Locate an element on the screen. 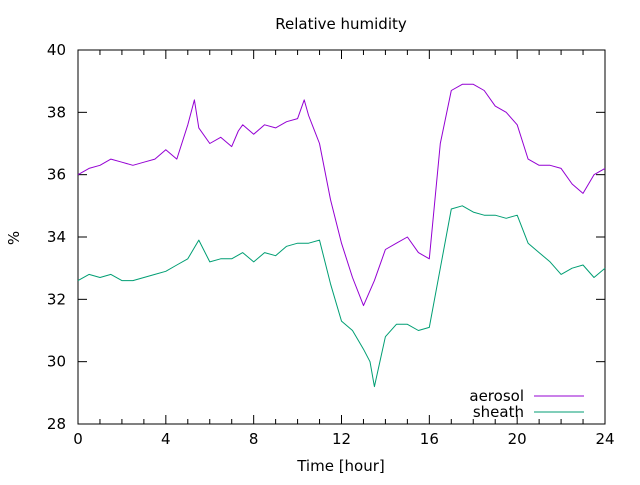  legend-entry-sheath: sheath is located at coordinates (528, 412).